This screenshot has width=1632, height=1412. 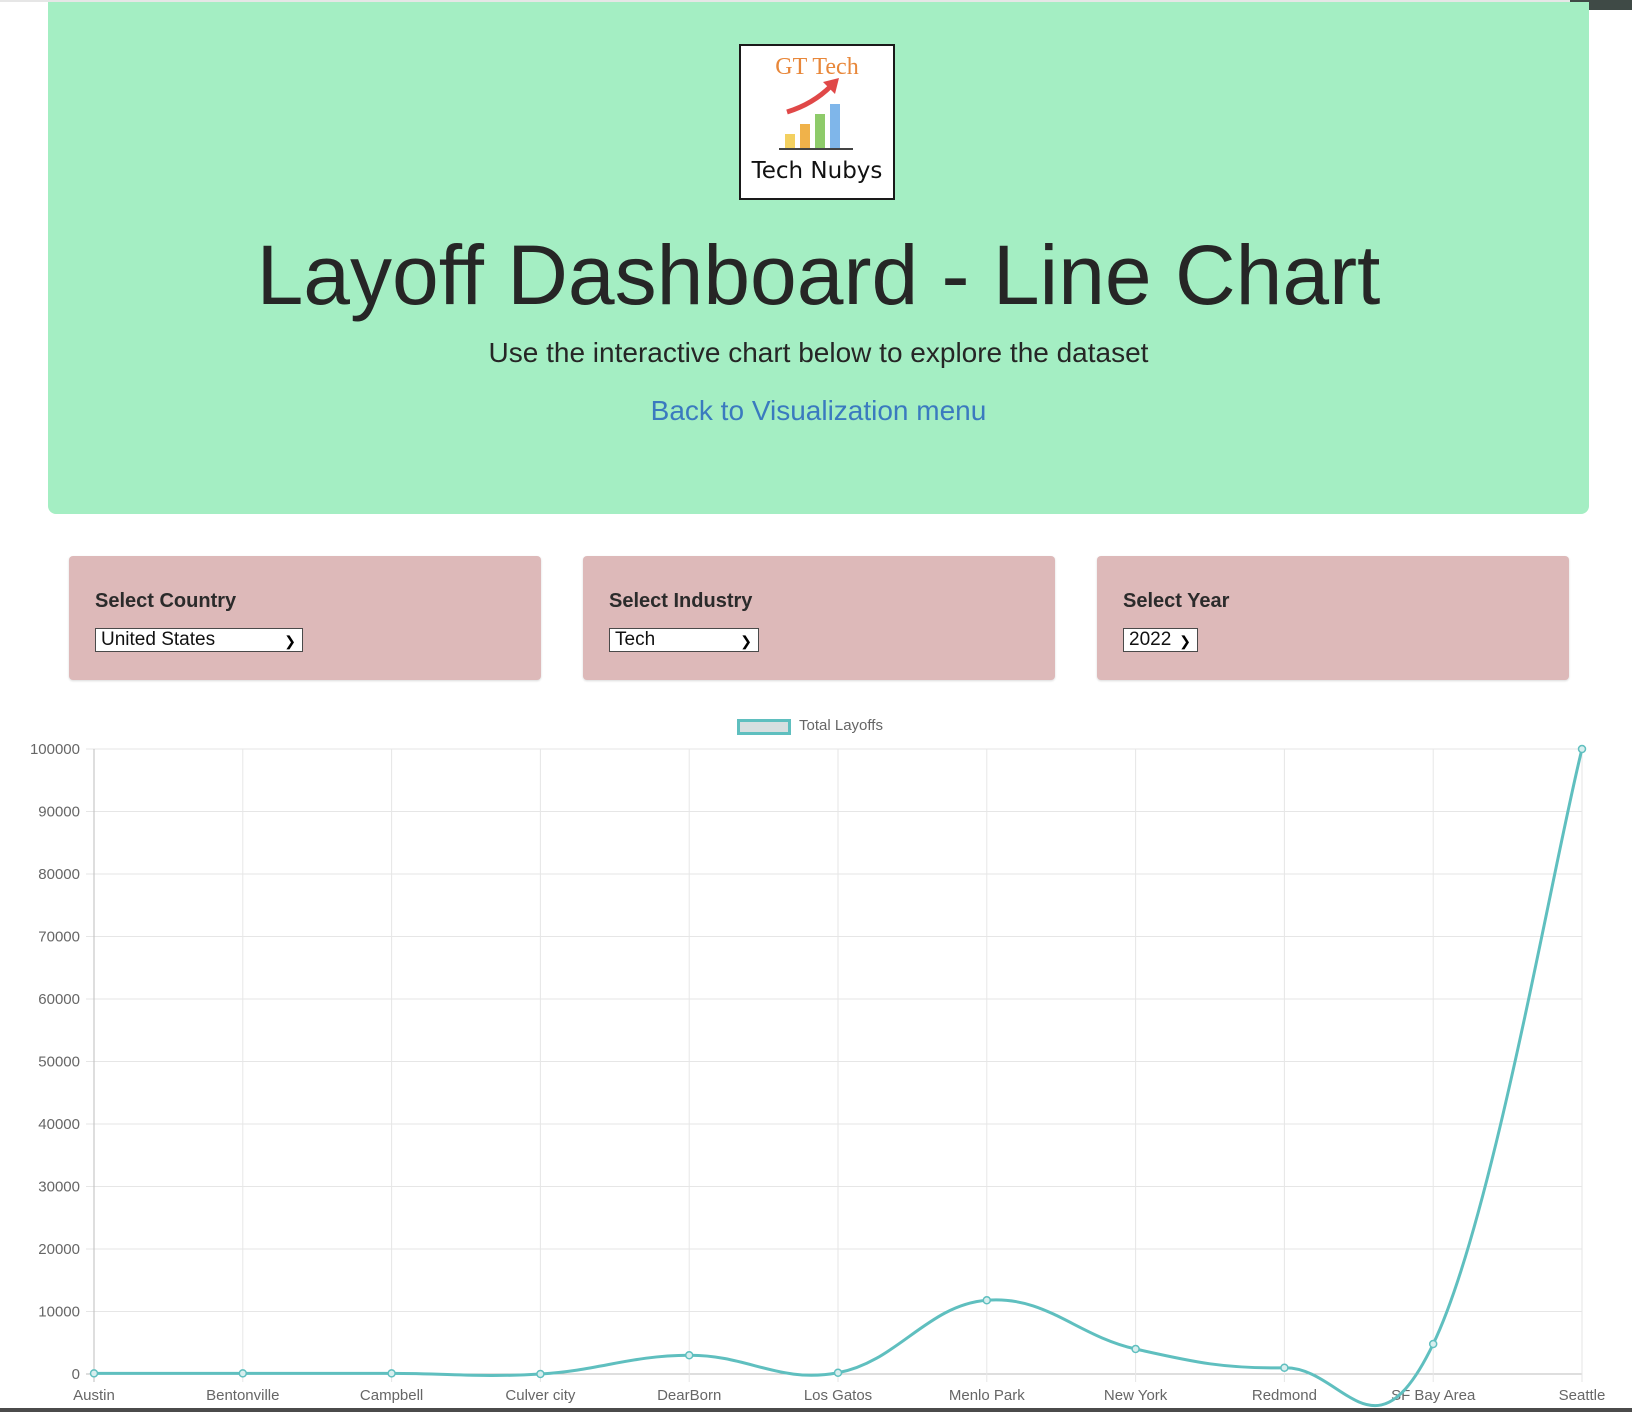 I want to click on y-tick-label: 80000, so click(x=59, y=874).